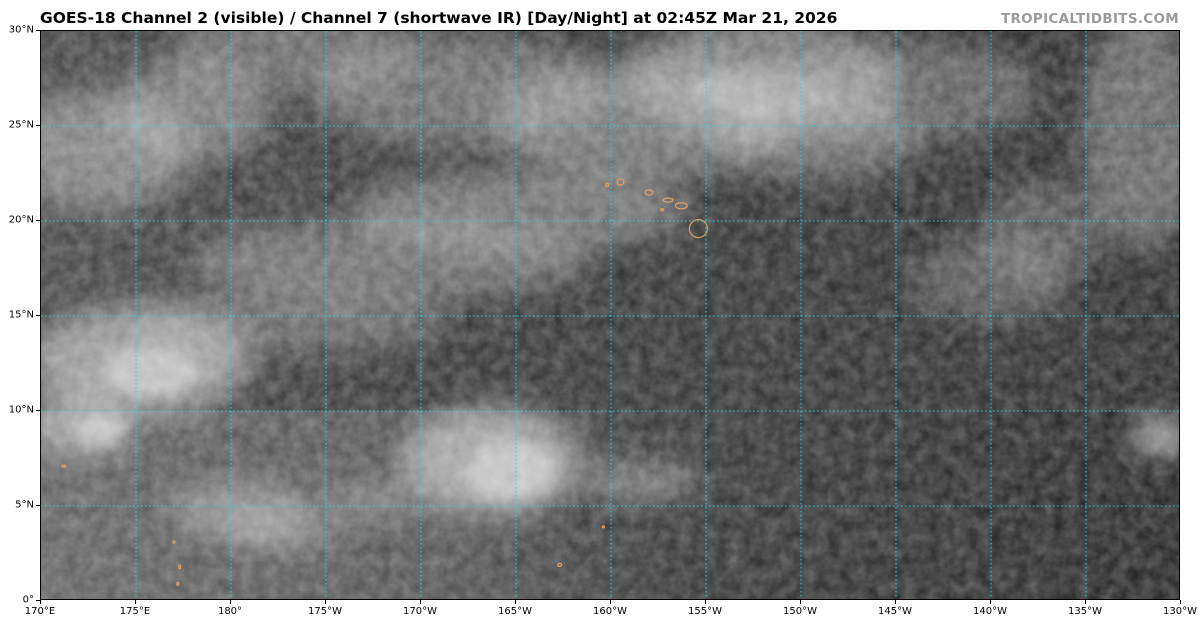  I want to click on longitude-label: 140°W, so click(990, 611).